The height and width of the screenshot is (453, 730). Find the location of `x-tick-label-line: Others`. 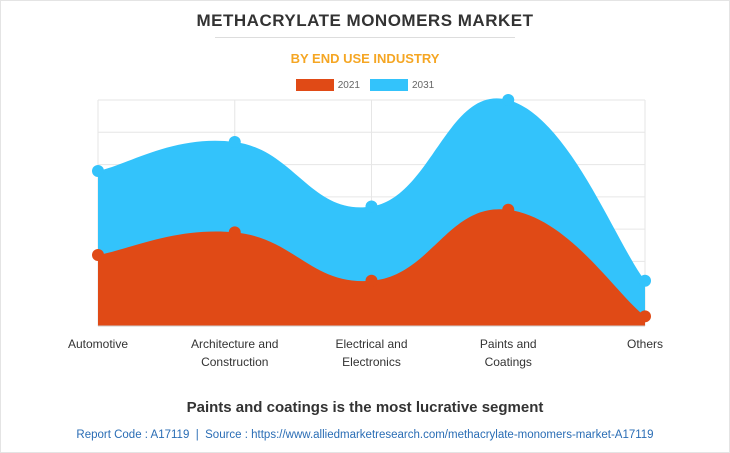

x-tick-label-line: Others is located at coordinates (644, 344).